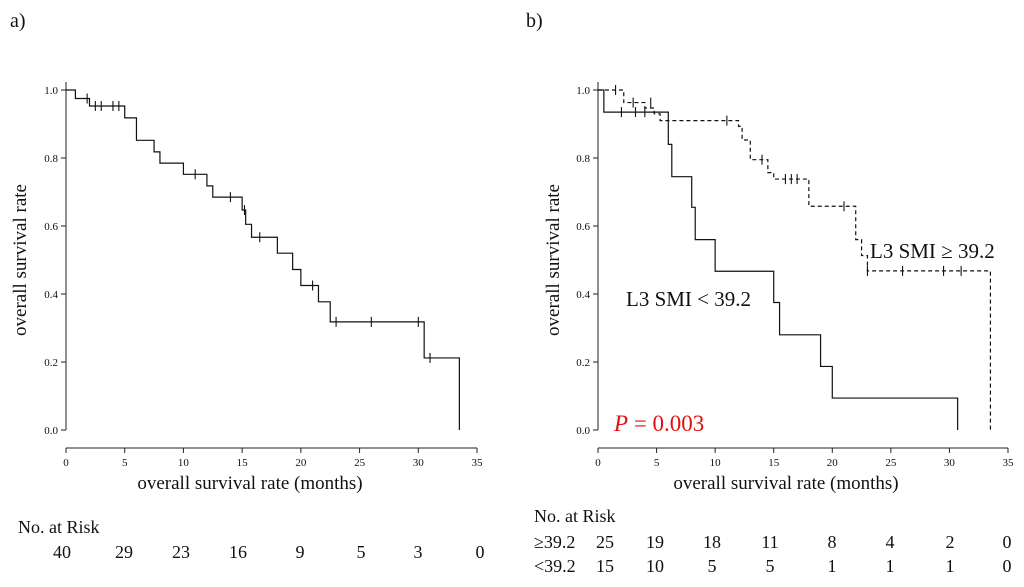 The width and height of the screenshot is (1024, 587). Describe the element at coordinates (181, 552) in the screenshot. I see `risk-count: 23` at that location.